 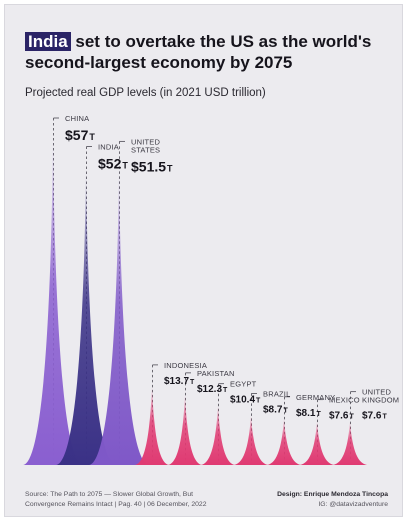 I want to click on spike-pakistan, so click(x=185, y=429).